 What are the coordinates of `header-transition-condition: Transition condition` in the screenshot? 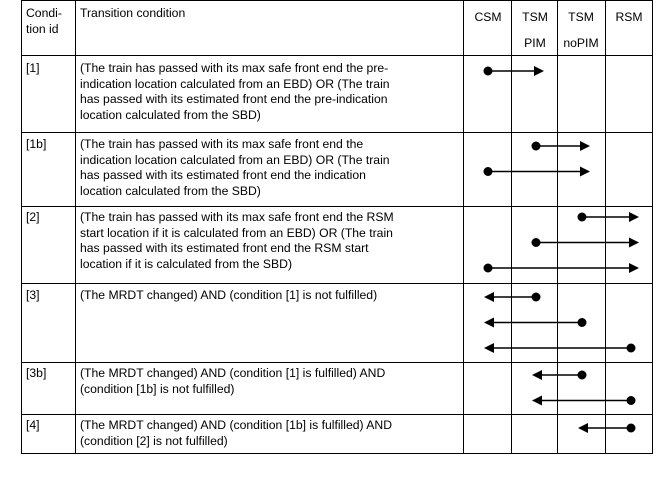 It's located at (133, 13).